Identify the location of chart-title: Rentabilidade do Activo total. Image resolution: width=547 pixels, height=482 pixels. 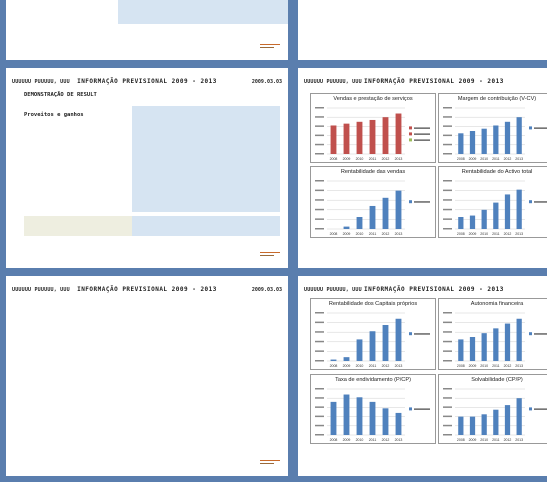
(497, 172).